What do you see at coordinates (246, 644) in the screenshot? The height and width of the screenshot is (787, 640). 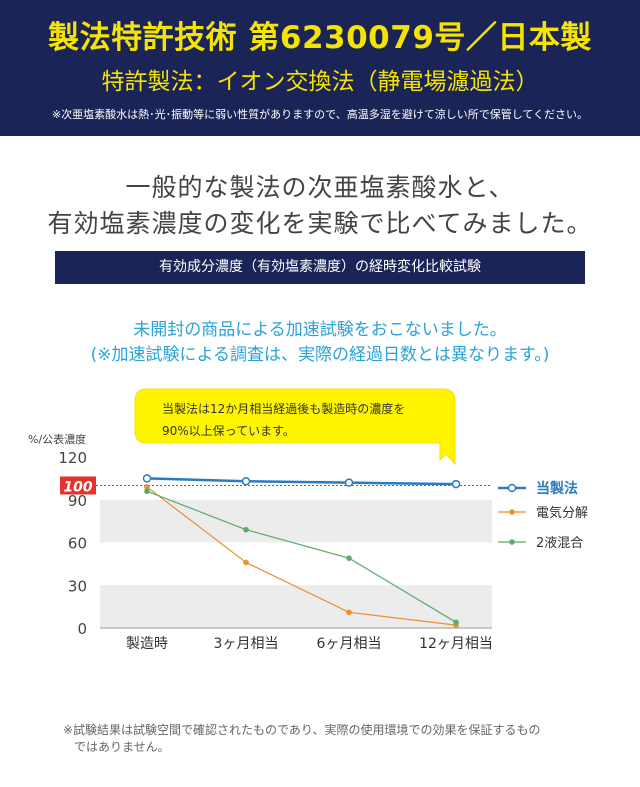 I see `x-tick-label: 3ヶ月相当` at bounding box center [246, 644].